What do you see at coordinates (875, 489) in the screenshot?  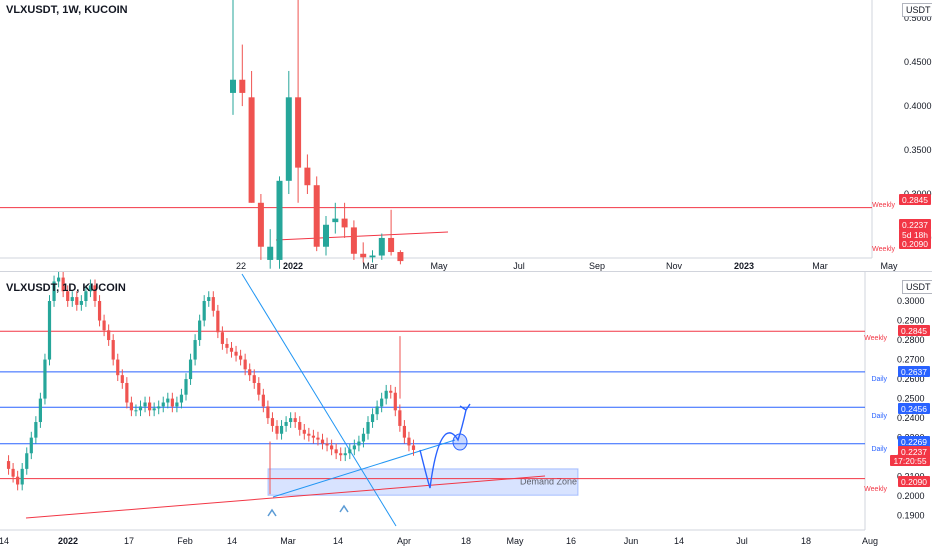 I see `daily-price-tag-label: Weekly` at bounding box center [875, 489].